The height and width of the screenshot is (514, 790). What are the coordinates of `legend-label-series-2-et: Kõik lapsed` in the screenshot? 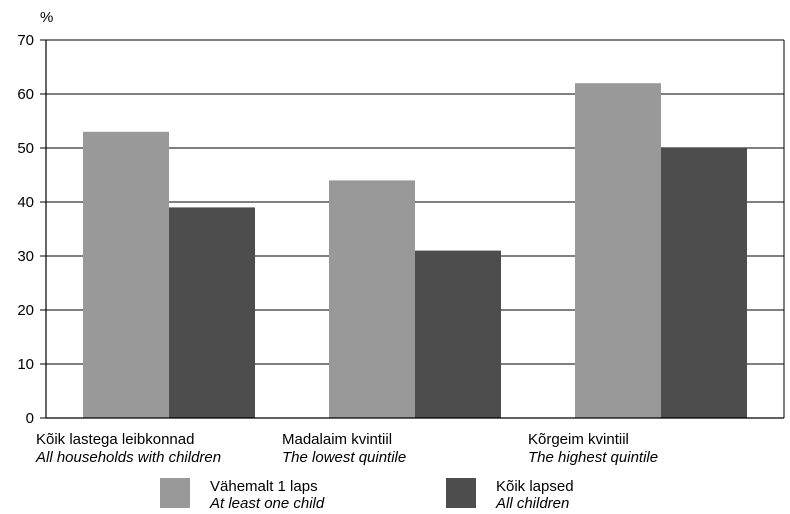 It's located at (535, 486).